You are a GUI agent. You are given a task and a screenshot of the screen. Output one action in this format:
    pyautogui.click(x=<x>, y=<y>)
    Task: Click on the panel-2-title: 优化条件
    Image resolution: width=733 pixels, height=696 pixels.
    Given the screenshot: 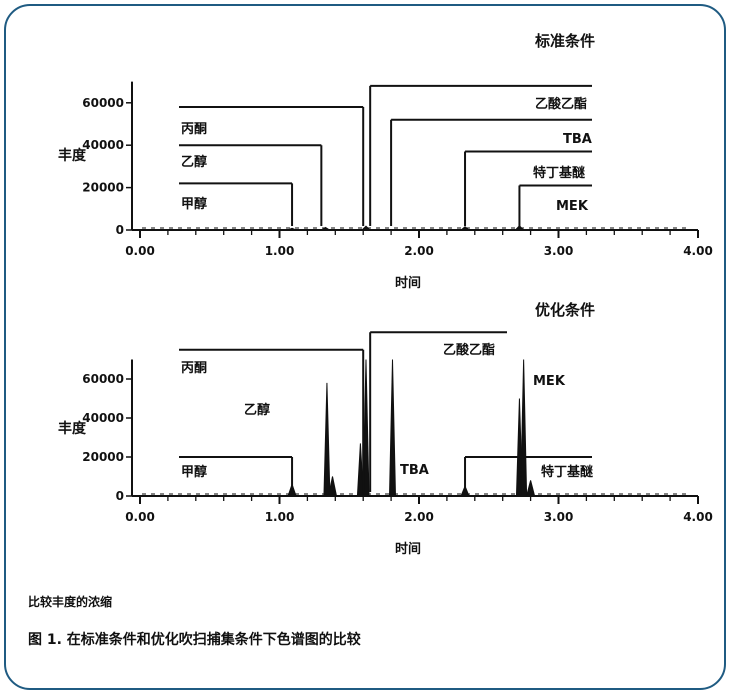 What is the action you would take?
    pyautogui.click(x=565, y=310)
    